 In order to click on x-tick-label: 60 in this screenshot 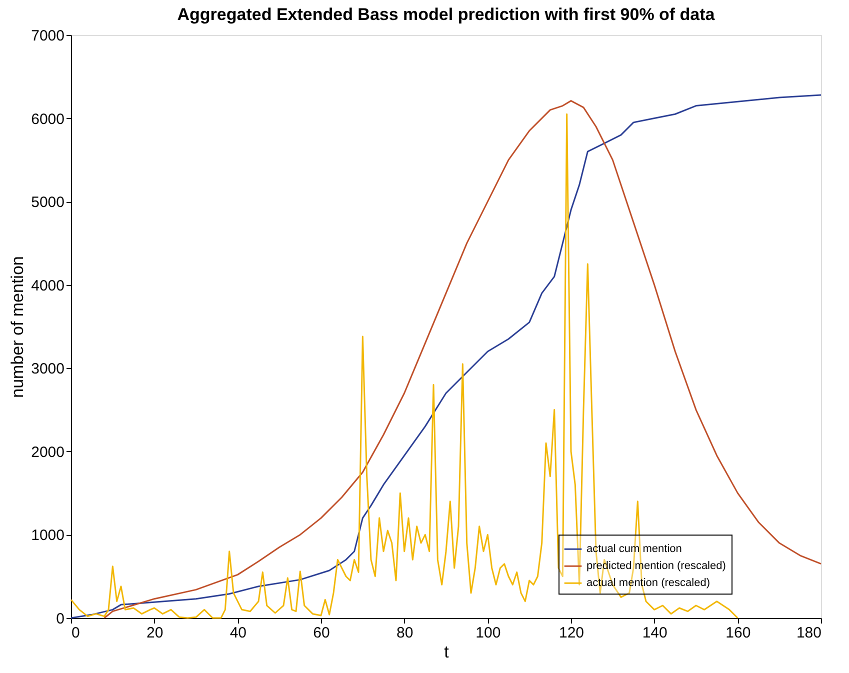, I will do `click(321, 633)`.